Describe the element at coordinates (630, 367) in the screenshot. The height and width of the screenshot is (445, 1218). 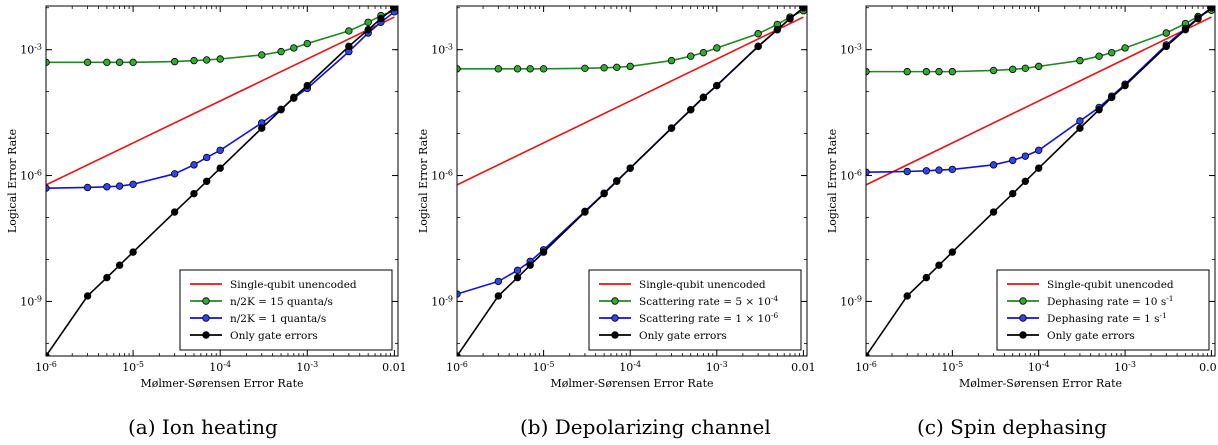
I see `x-tick-label: 10⁻⁴` at that location.